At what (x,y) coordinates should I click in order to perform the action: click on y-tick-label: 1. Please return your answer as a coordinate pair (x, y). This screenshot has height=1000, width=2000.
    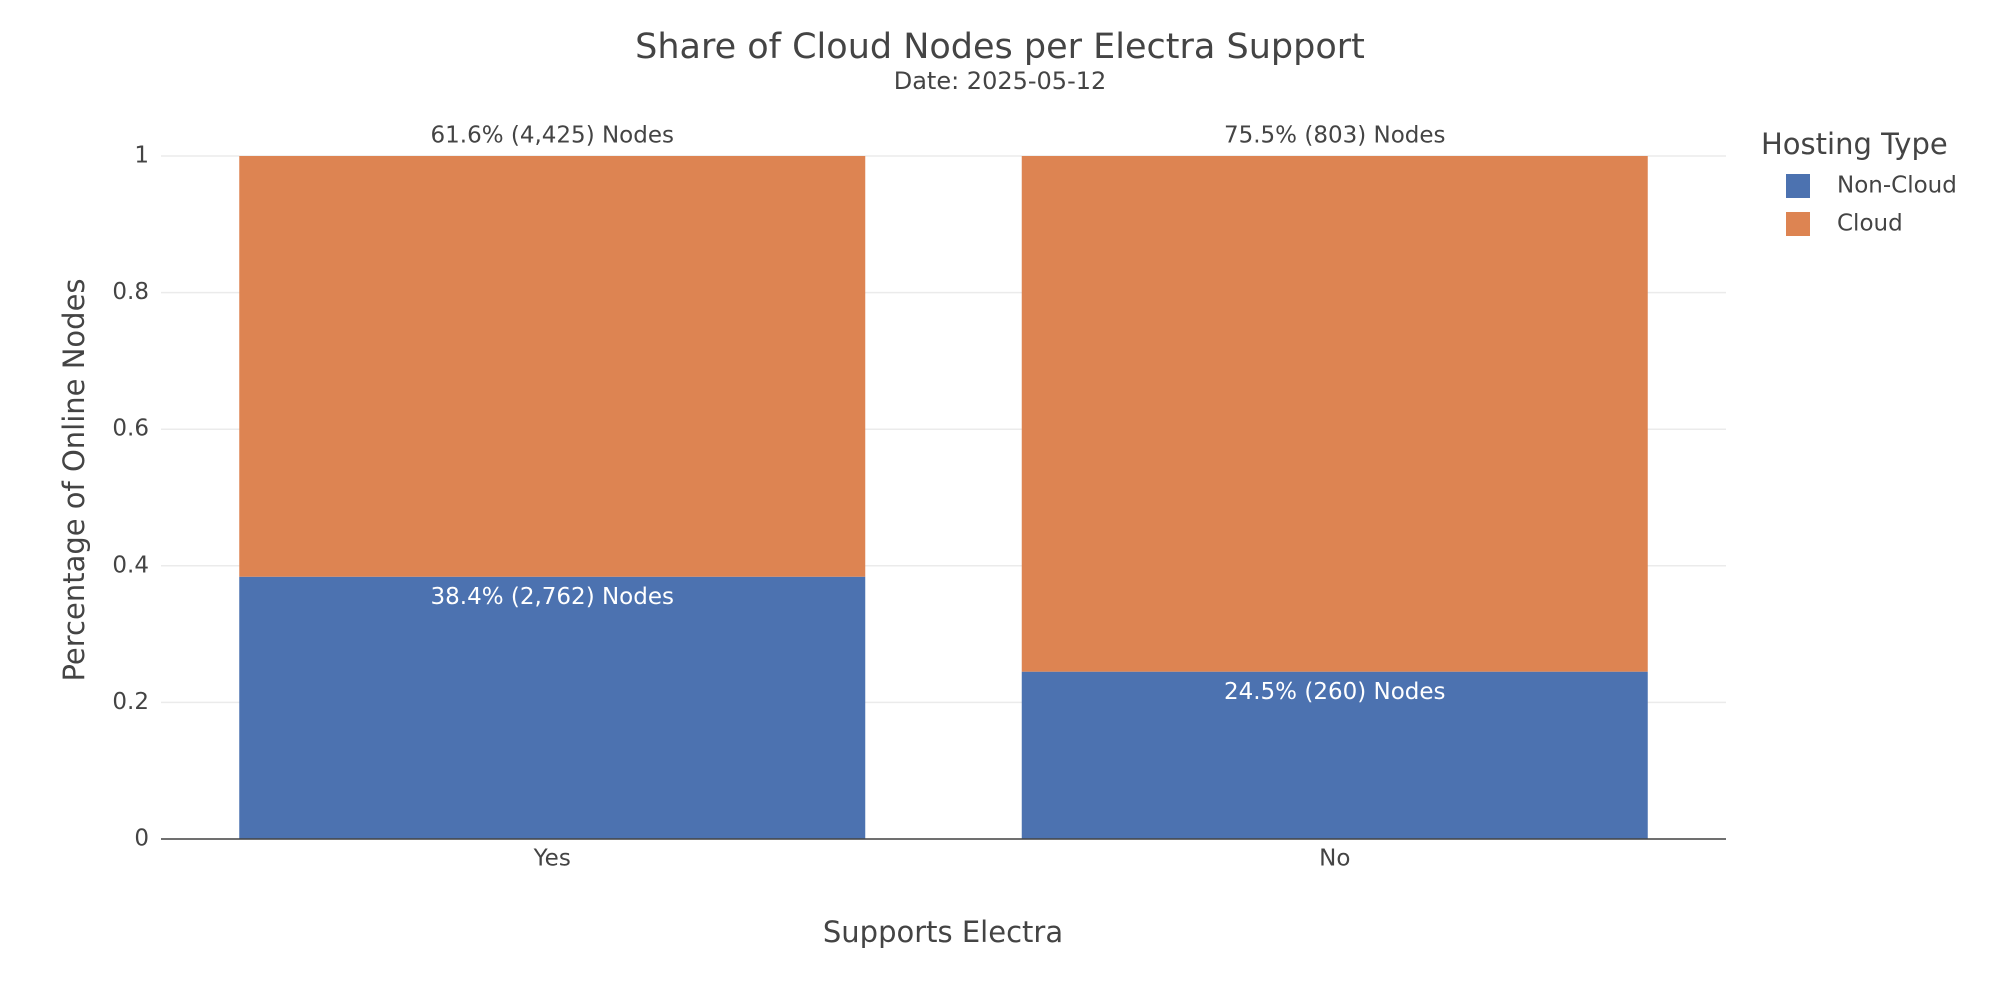
    Looking at the image, I should click on (141, 156).